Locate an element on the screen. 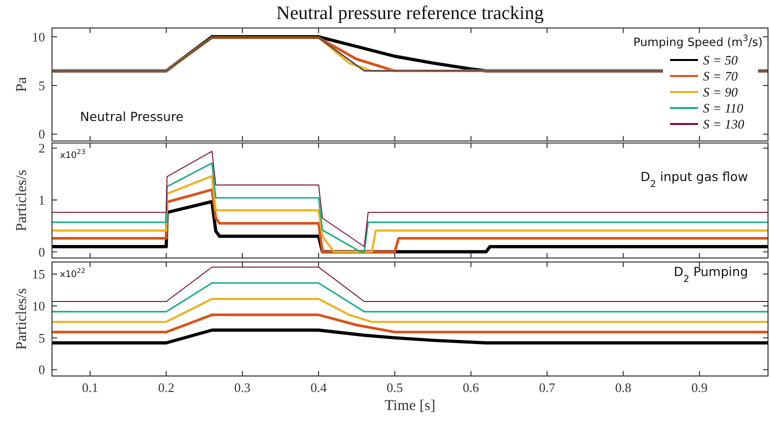  x-tick-label: 0.5 is located at coordinates (394, 387).